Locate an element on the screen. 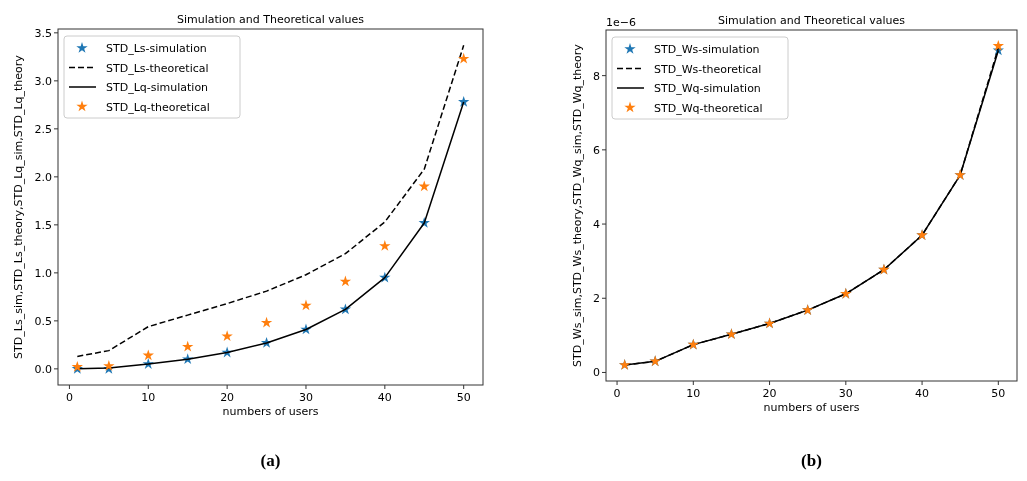 This screenshot has height=481, width=1027. y-tick-label: 2.0 is located at coordinates (43, 177).